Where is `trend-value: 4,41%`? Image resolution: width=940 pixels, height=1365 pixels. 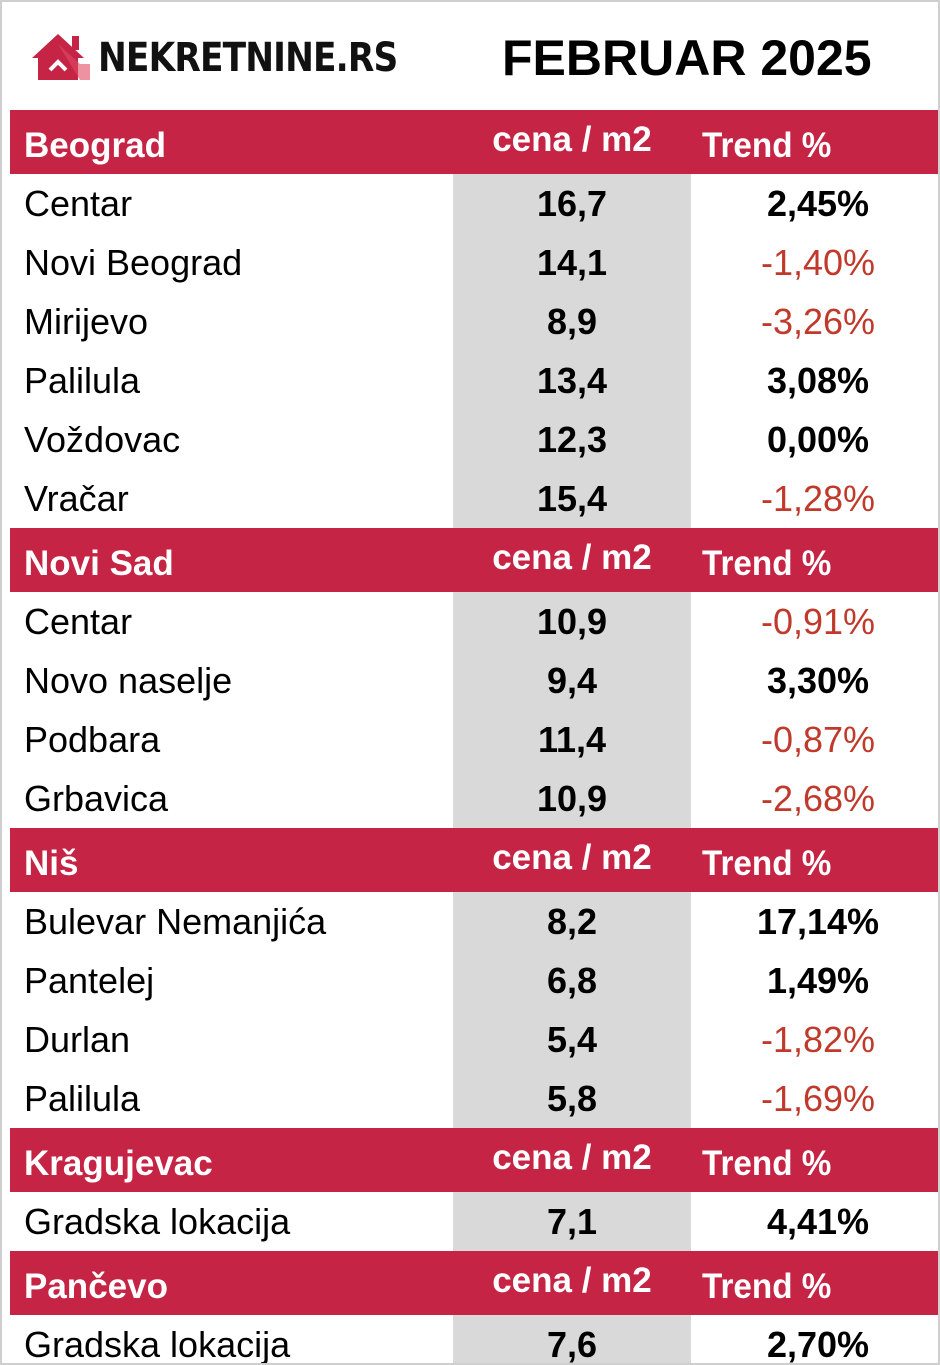 trend-value: 4,41% is located at coordinates (818, 1221).